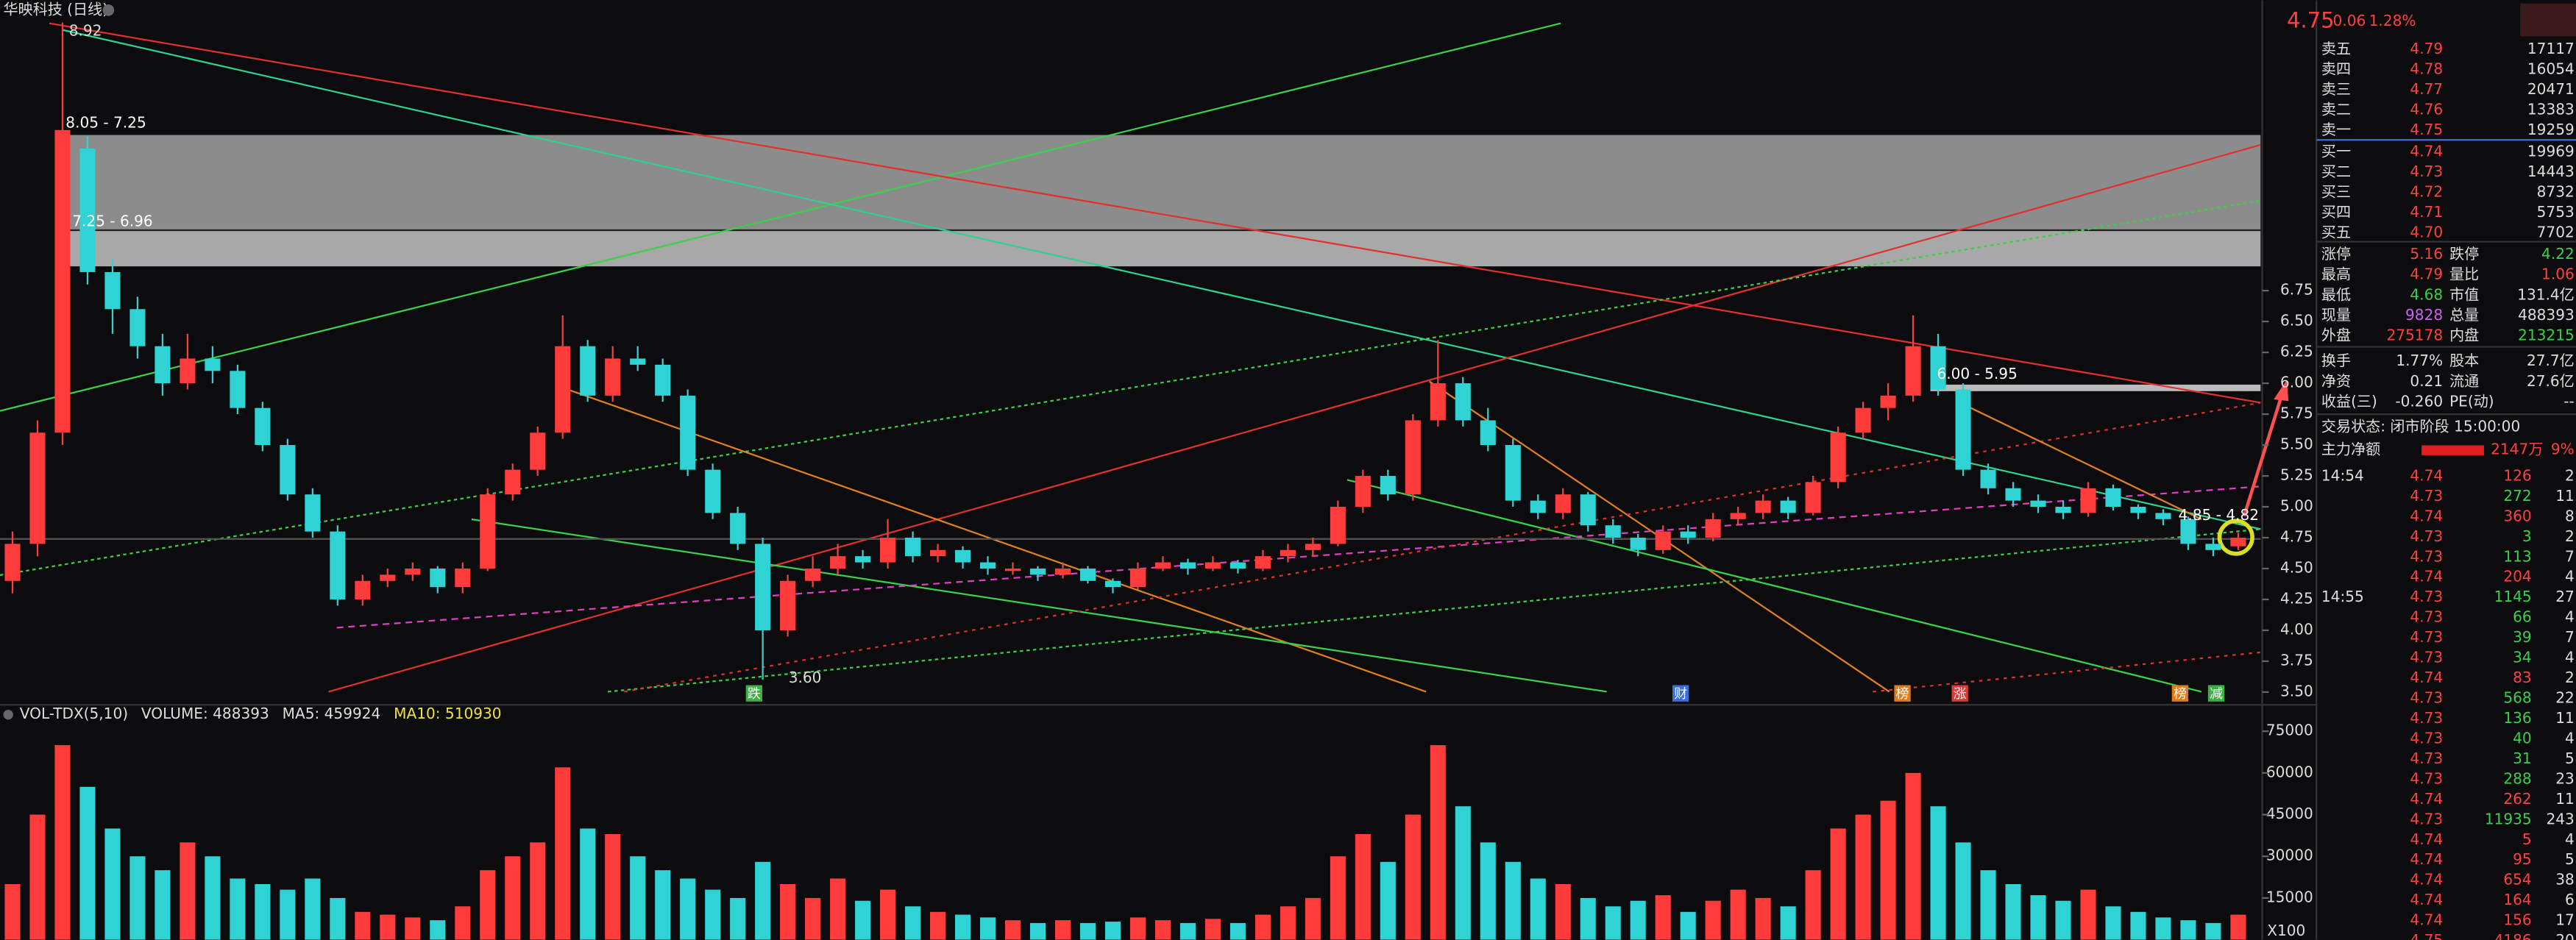 The height and width of the screenshot is (940, 2576). I want to click on status: 交易状态: 闭市阶段 15:00:00, so click(2420, 426).